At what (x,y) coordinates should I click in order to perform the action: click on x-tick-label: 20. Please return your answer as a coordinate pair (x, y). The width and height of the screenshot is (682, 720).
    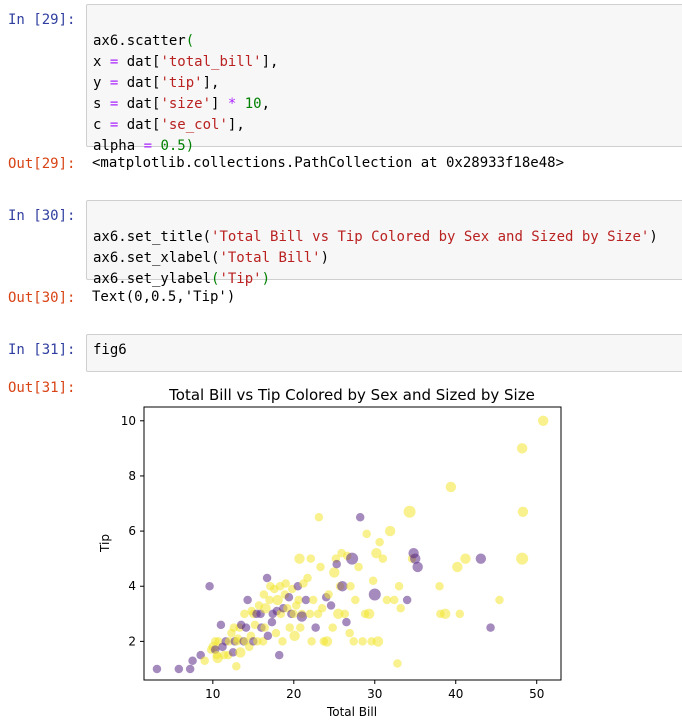
    Looking at the image, I should click on (293, 694).